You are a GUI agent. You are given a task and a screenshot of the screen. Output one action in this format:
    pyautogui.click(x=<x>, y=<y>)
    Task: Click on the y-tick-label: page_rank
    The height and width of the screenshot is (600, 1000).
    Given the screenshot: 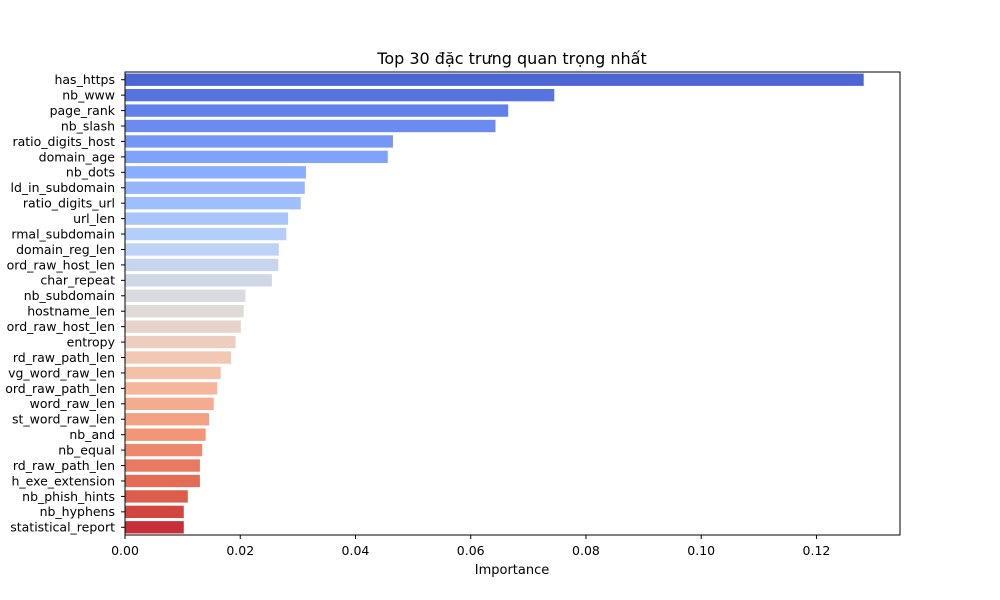 What is the action you would take?
    pyautogui.click(x=83, y=110)
    